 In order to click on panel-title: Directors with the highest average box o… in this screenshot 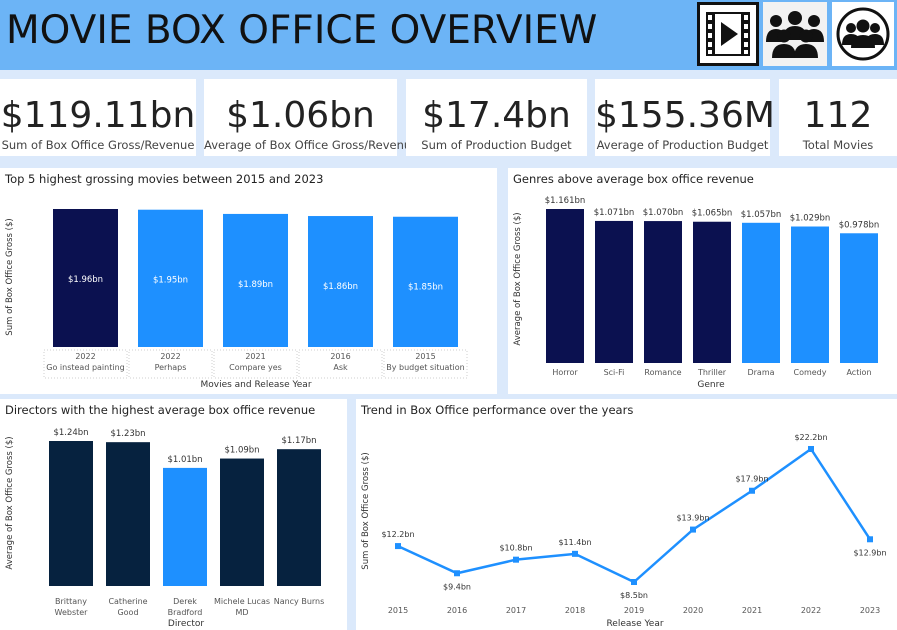, I will do `click(160, 410)`.